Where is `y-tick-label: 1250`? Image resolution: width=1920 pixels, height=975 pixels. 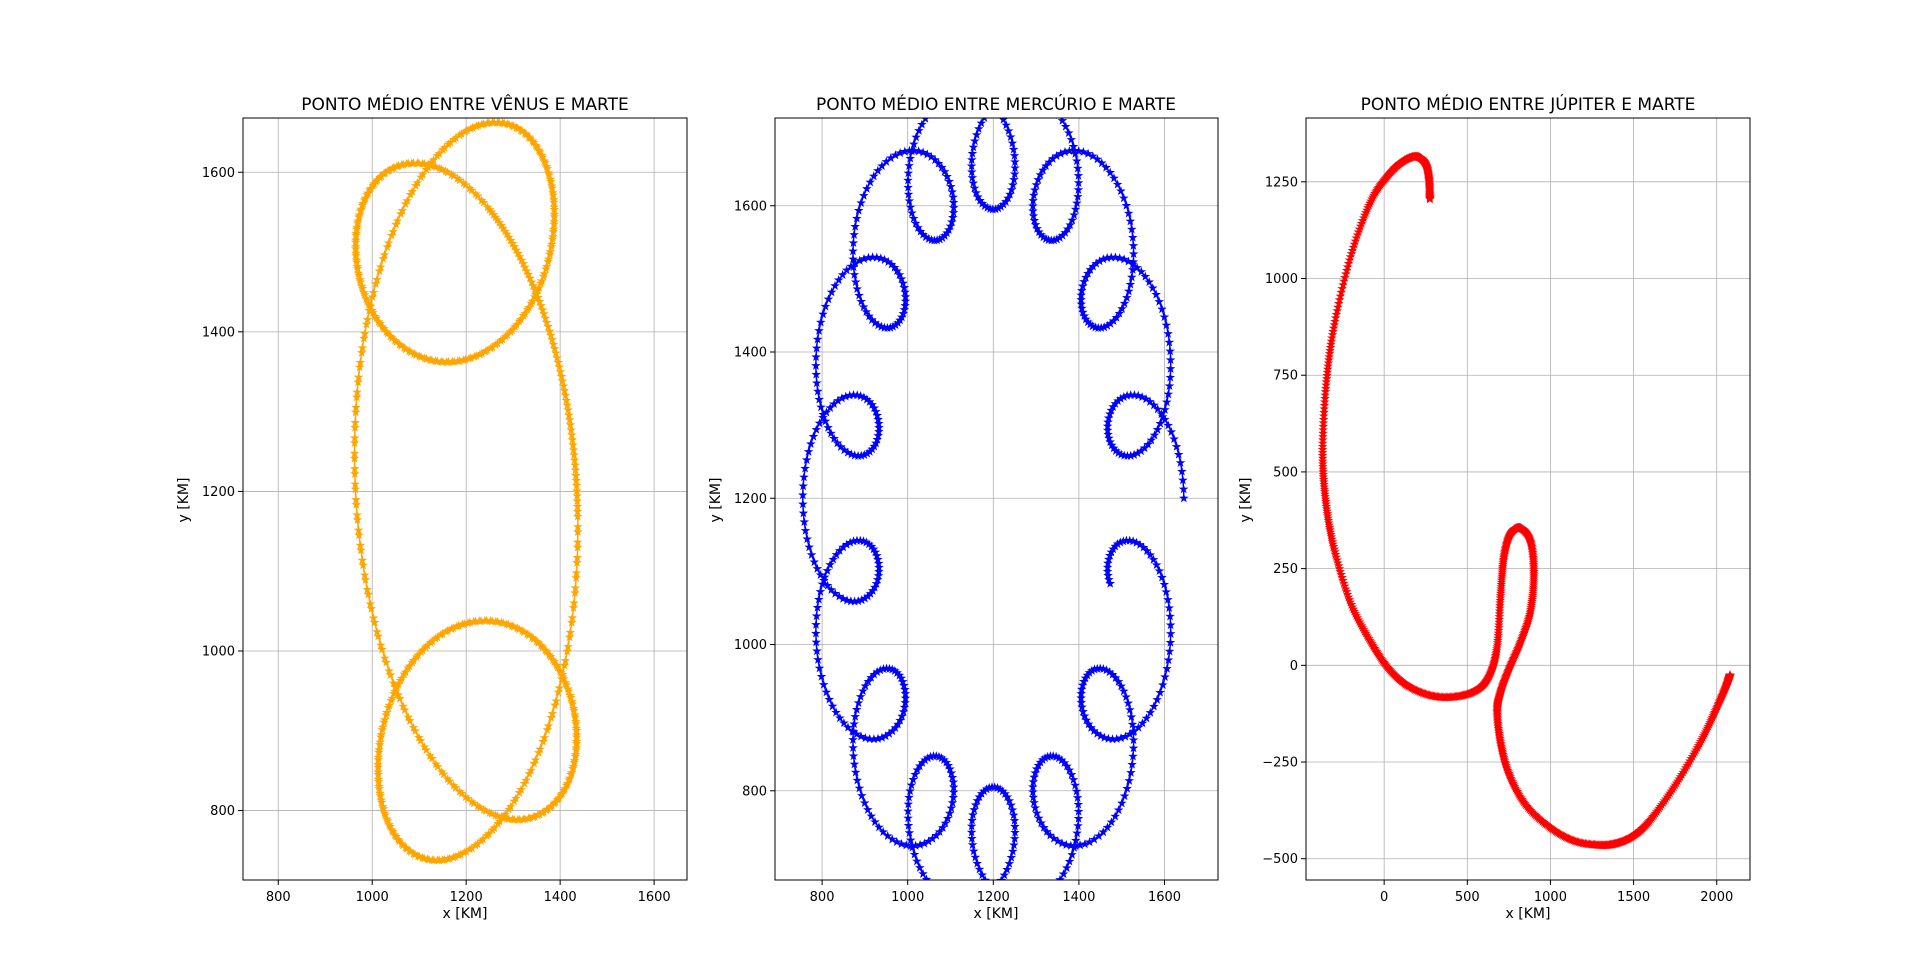 y-tick-label: 1250 is located at coordinates (1281, 182).